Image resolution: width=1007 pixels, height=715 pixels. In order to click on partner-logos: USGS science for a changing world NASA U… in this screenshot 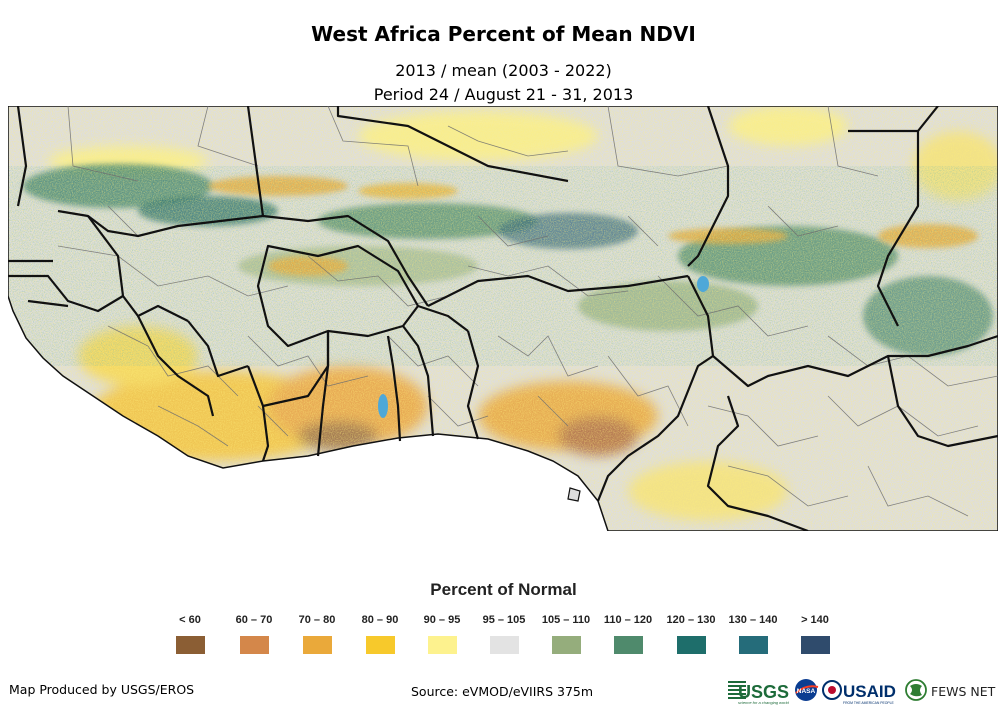, I will do `click(862, 692)`.